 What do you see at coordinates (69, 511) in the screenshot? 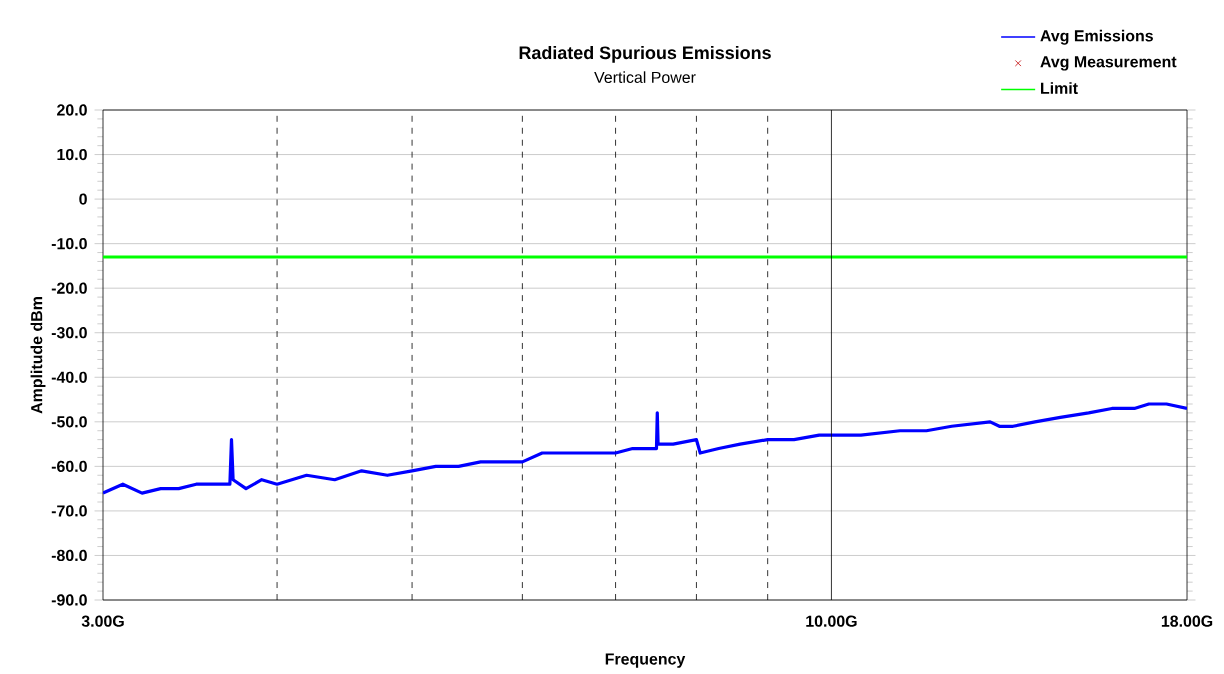
I see `y-tick-label: -70.0` at bounding box center [69, 511].